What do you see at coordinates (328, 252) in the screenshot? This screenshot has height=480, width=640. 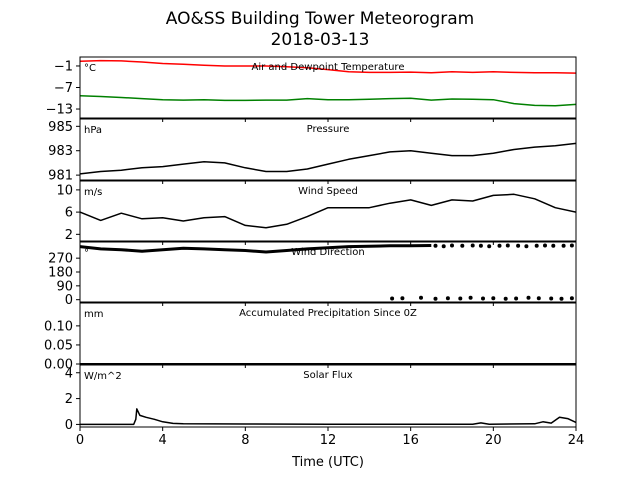 I see `wdir-panel-label: Wind Direction` at bounding box center [328, 252].